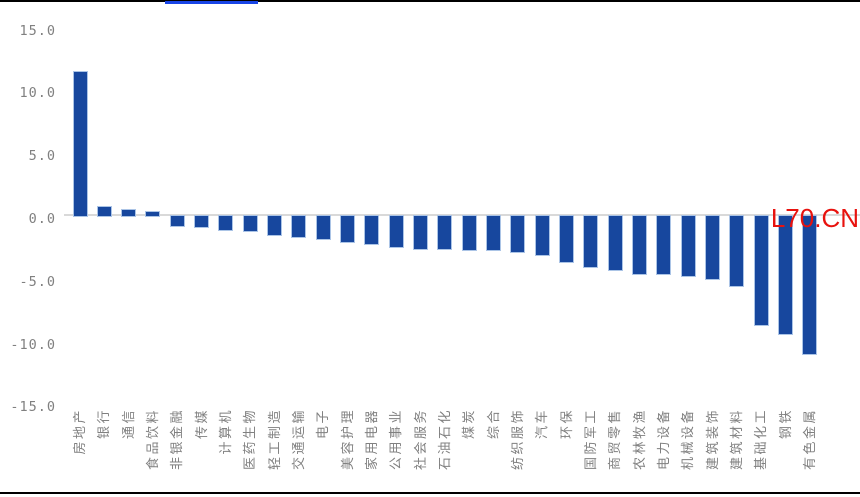 This screenshot has height=497, width=860. What do you see at coordinates (430, 1) in the screenshot?
I see `top-border-line` at bounding box center [430, 1].